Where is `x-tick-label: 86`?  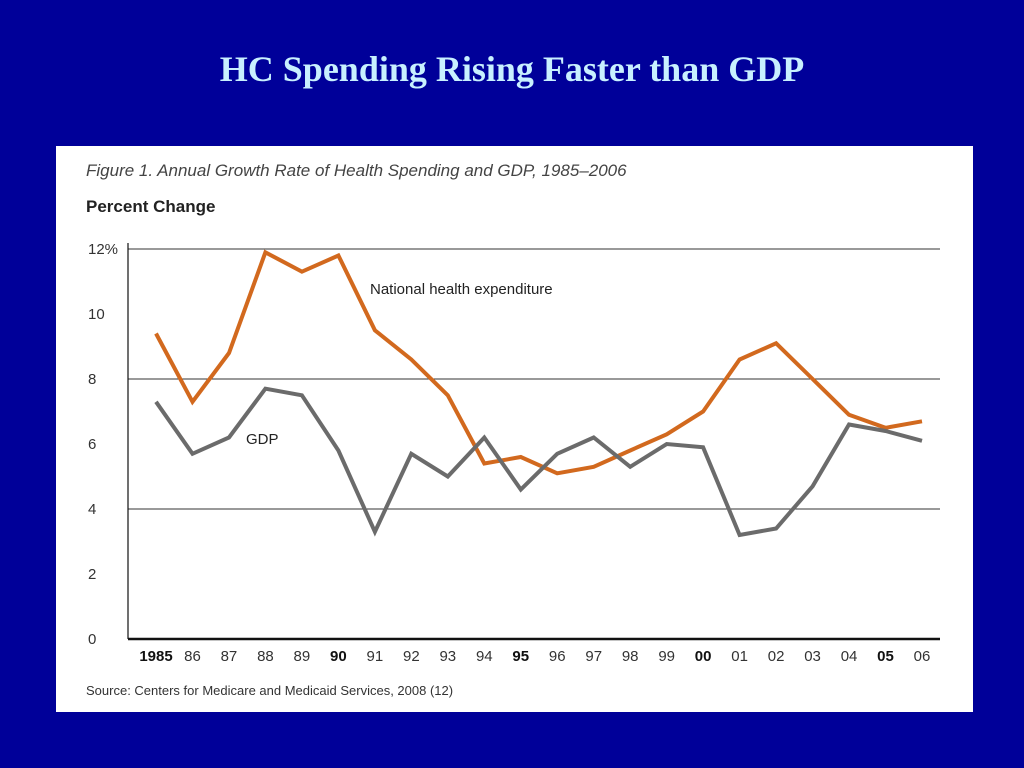
x-tick-label: 86 is located at coordinates (192, 656).